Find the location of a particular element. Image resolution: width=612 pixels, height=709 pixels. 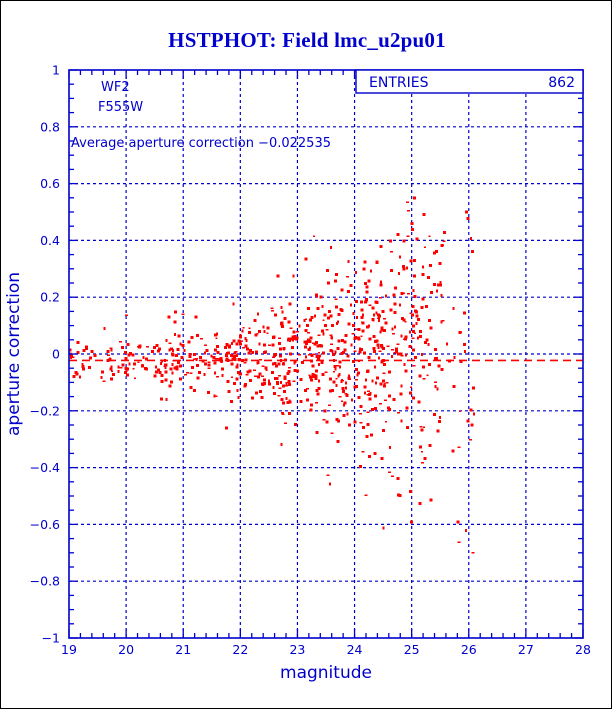

y-tick-label: −0.8 is located at coordinates (45, 581).